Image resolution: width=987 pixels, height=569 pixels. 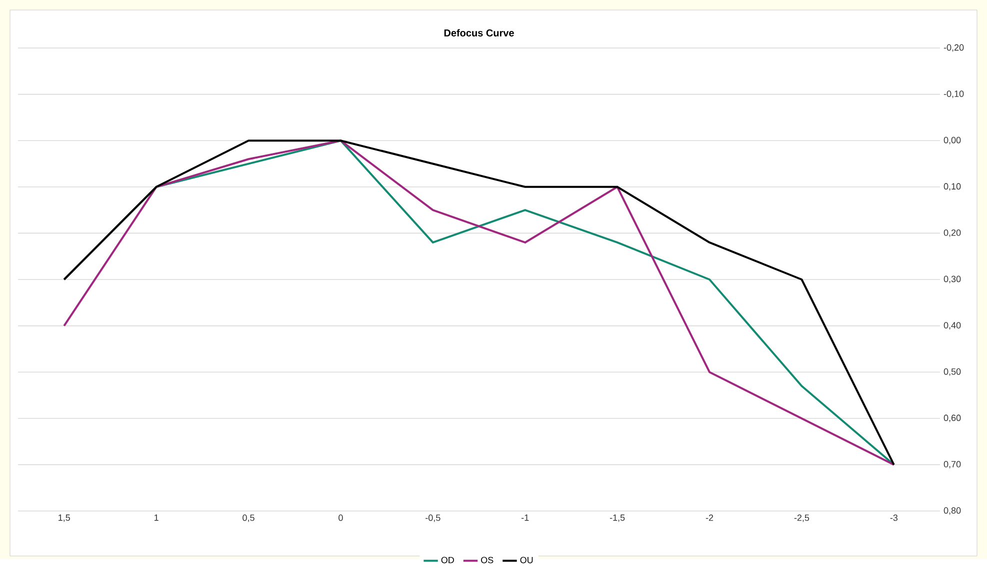 I want to click on y-tick-label: 0,50, so click(x=952, y=372).